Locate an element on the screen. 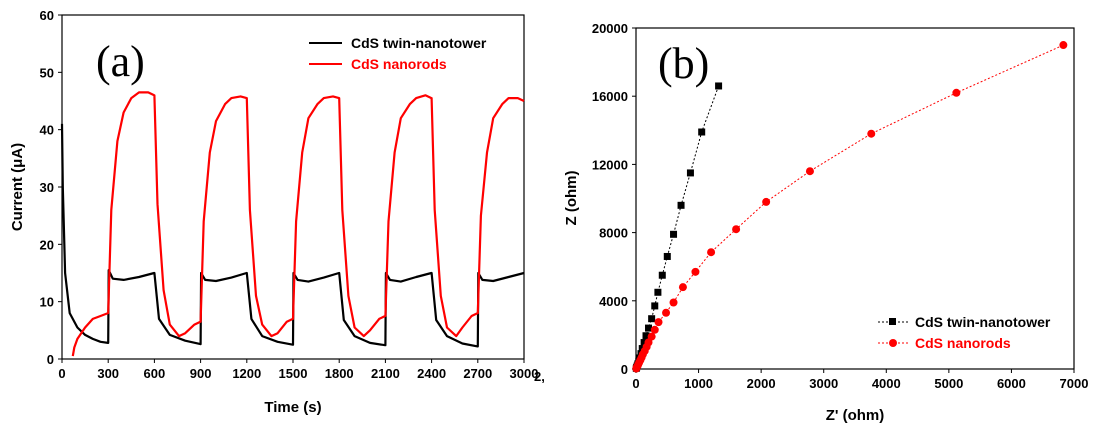  panel-b-y-tick-label: 8000 is located at coordinates (613, 233).